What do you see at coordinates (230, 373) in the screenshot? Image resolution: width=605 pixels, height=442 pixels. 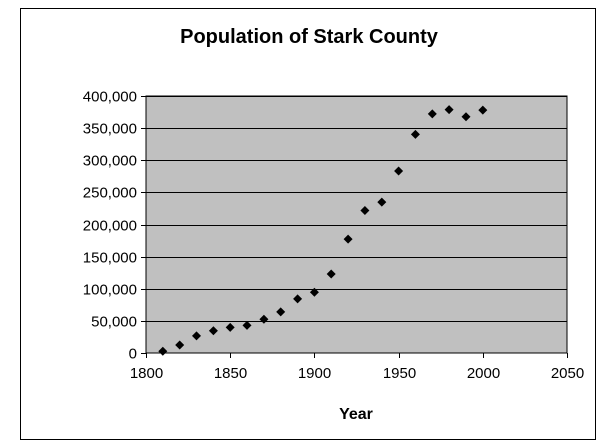 I see `x-tick-label: 1850` at bounding box center [230, 373].